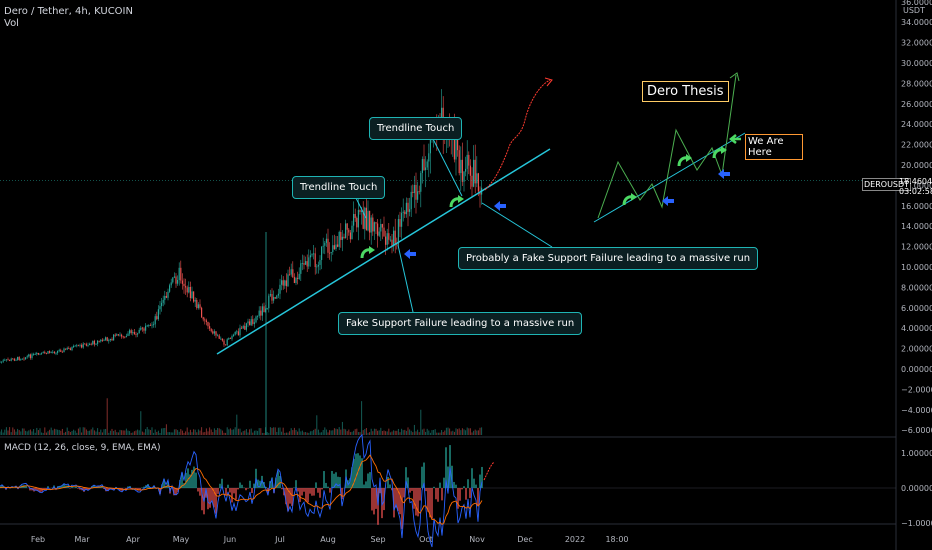 This screenshot has height=550, width=932. What do you see at coordinates (916, 185) in the screenshot?
I see `price-tick-label: 18.00000` at bounding box center [916, 185].